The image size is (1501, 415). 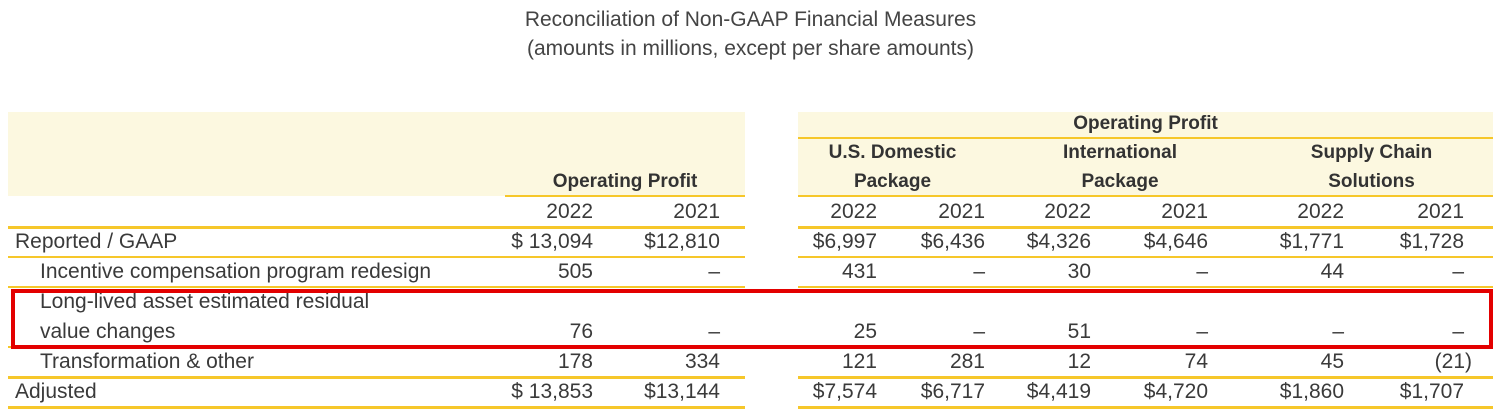 I want to click on table-cell: 178, so click(x=575, y=361).